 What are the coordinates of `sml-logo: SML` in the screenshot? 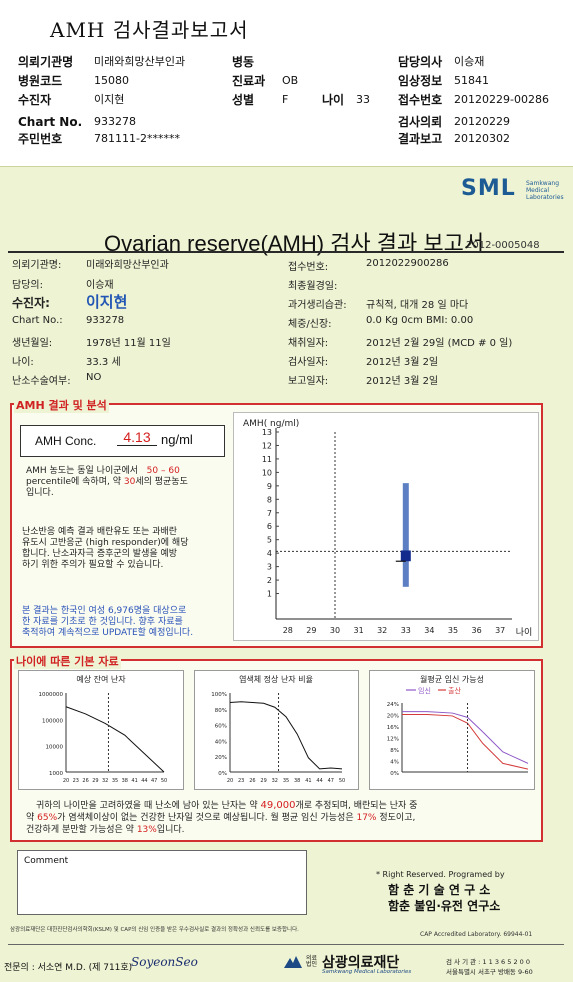 It's located at (488, 188).